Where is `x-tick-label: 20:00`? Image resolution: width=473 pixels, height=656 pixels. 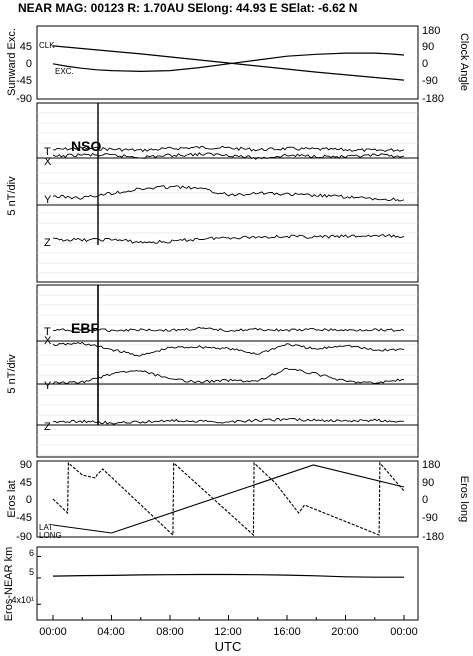 x-tick-label: 20:00 is located at coordinates (345, 632).